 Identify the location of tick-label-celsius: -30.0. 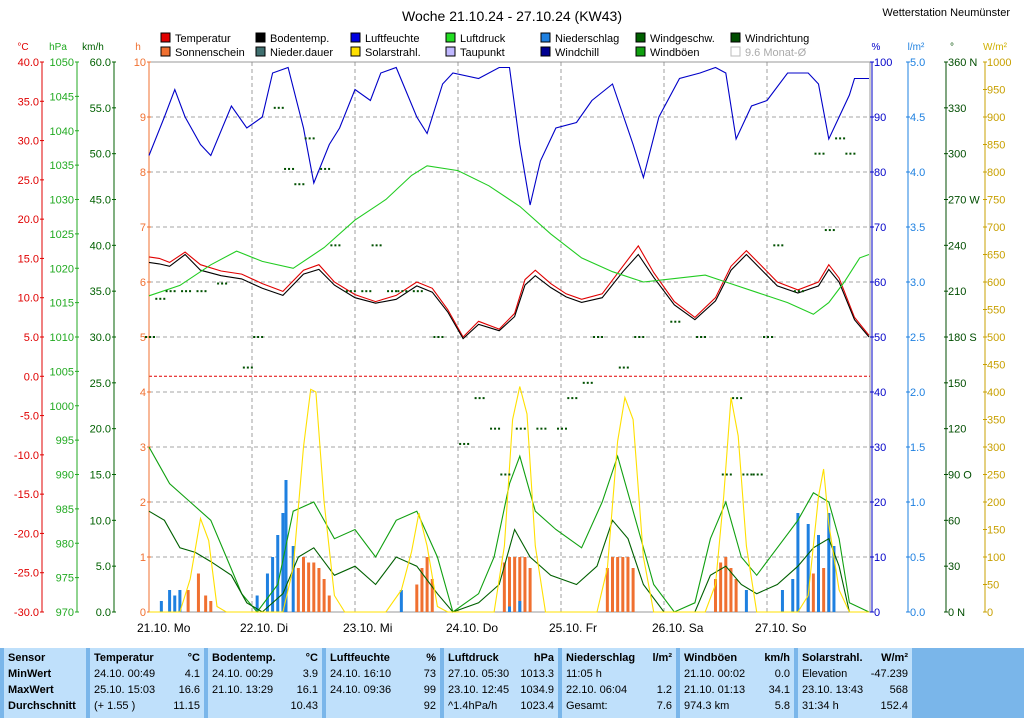
(26, 613).